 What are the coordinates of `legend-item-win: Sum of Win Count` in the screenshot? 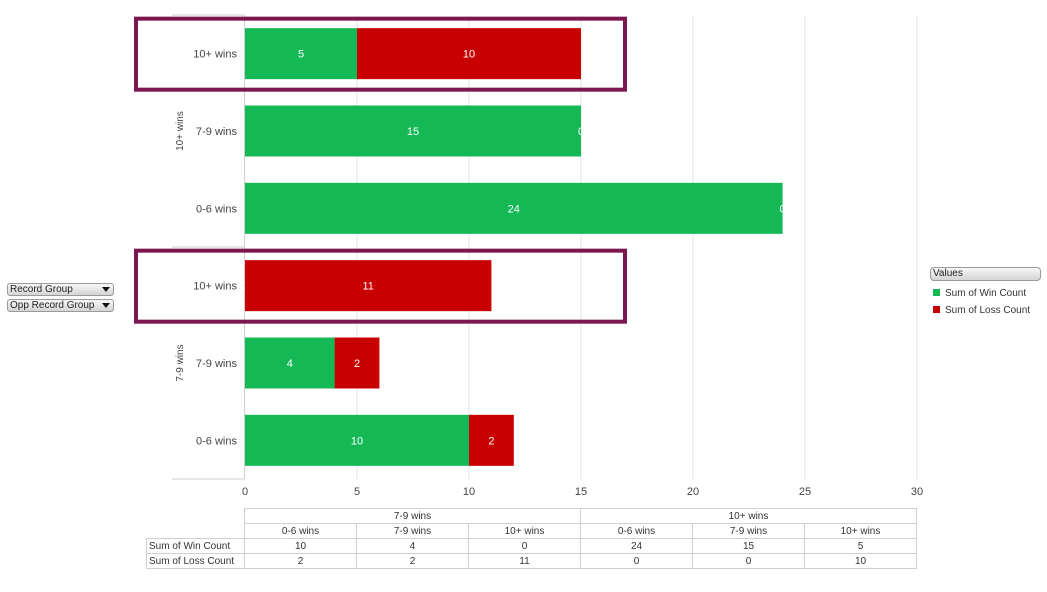 It's located at (979, 293).